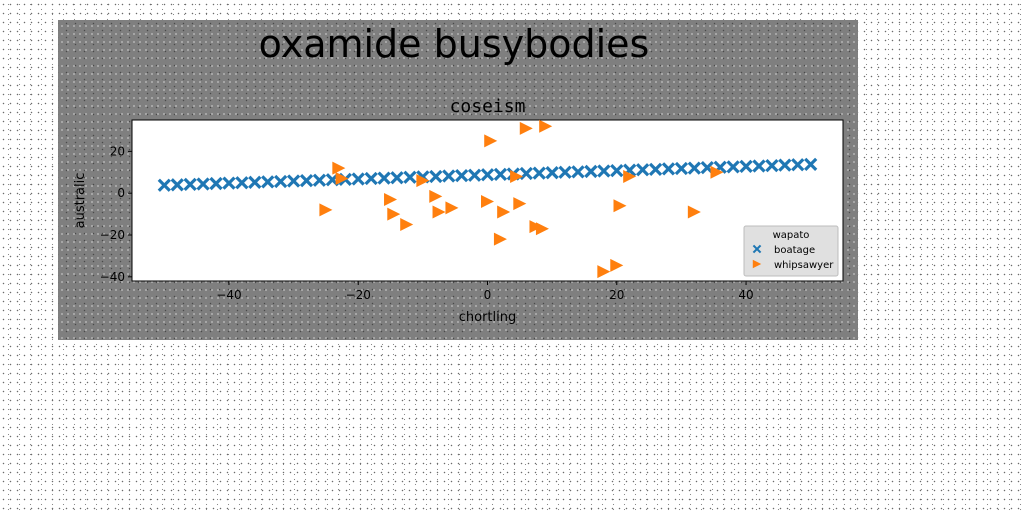  Describe the element at coordinates (488, 106) in the screenshot. I see `chart-title: coseism` at that location.